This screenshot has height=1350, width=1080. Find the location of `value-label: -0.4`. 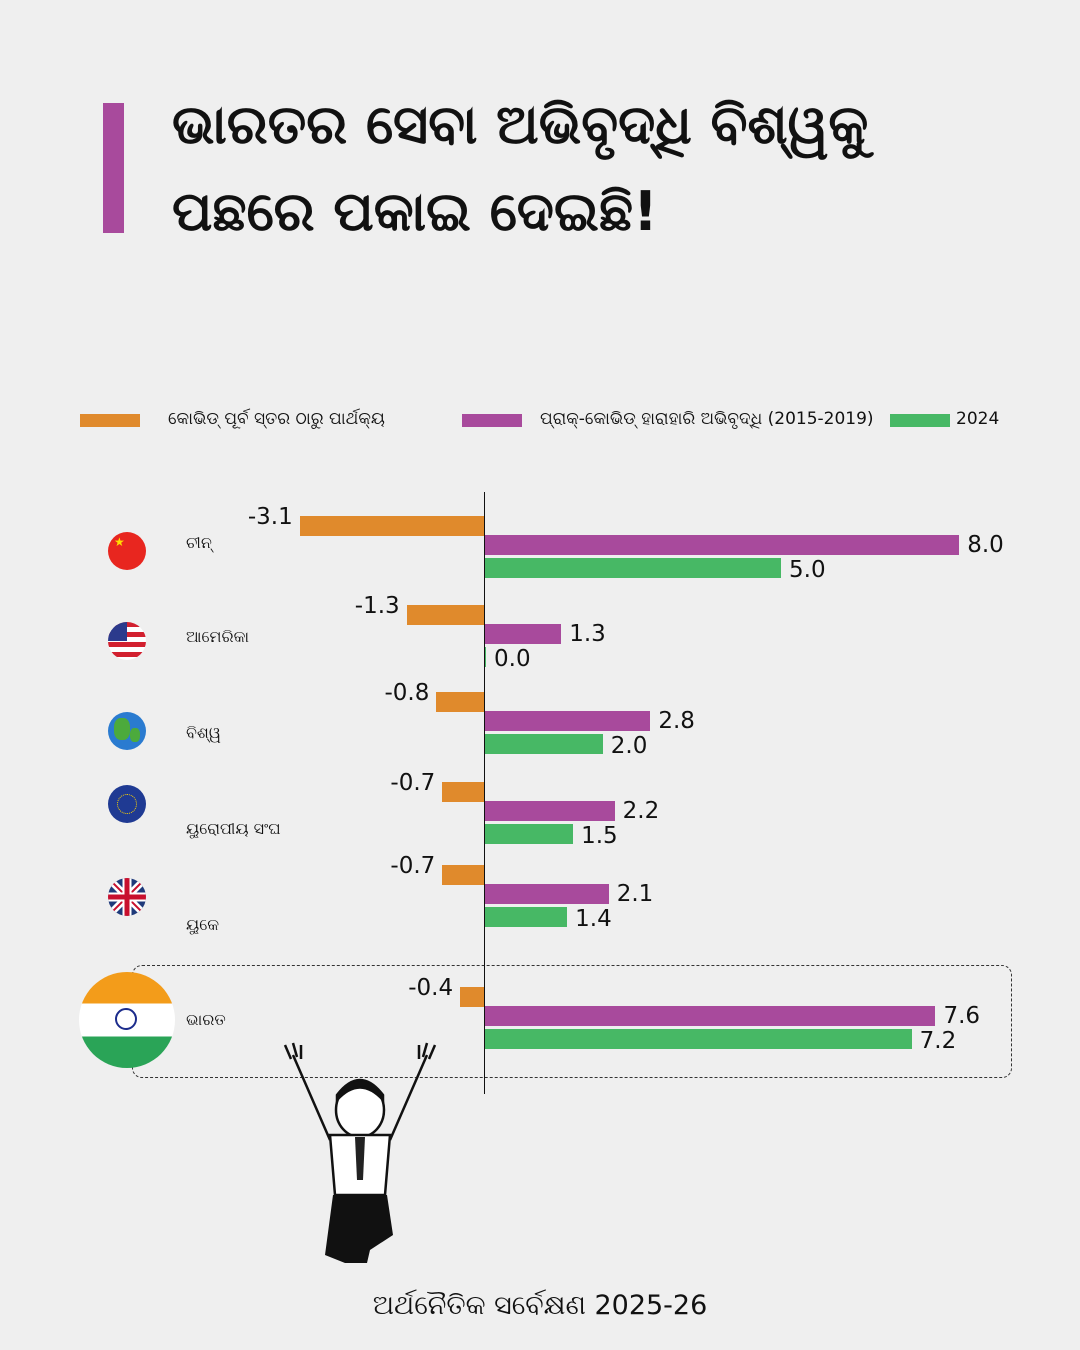

value-label: -0.4 is located at coordinates (431, 988).